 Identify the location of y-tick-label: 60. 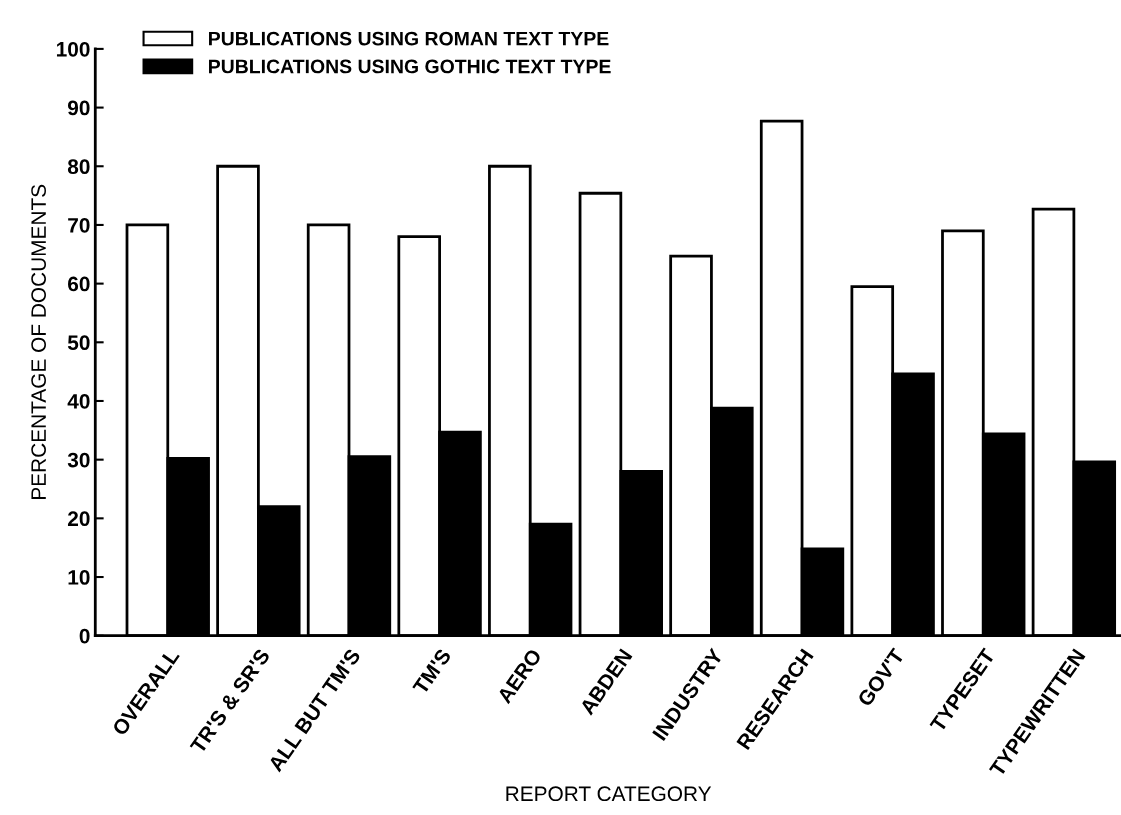
(79, 284).